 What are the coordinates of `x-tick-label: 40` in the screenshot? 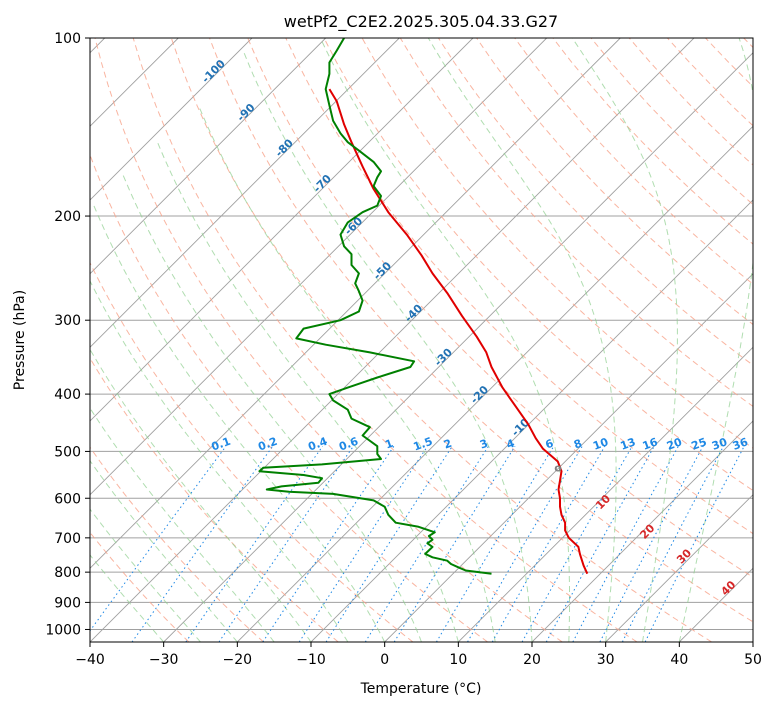 It's located at (679, 660).